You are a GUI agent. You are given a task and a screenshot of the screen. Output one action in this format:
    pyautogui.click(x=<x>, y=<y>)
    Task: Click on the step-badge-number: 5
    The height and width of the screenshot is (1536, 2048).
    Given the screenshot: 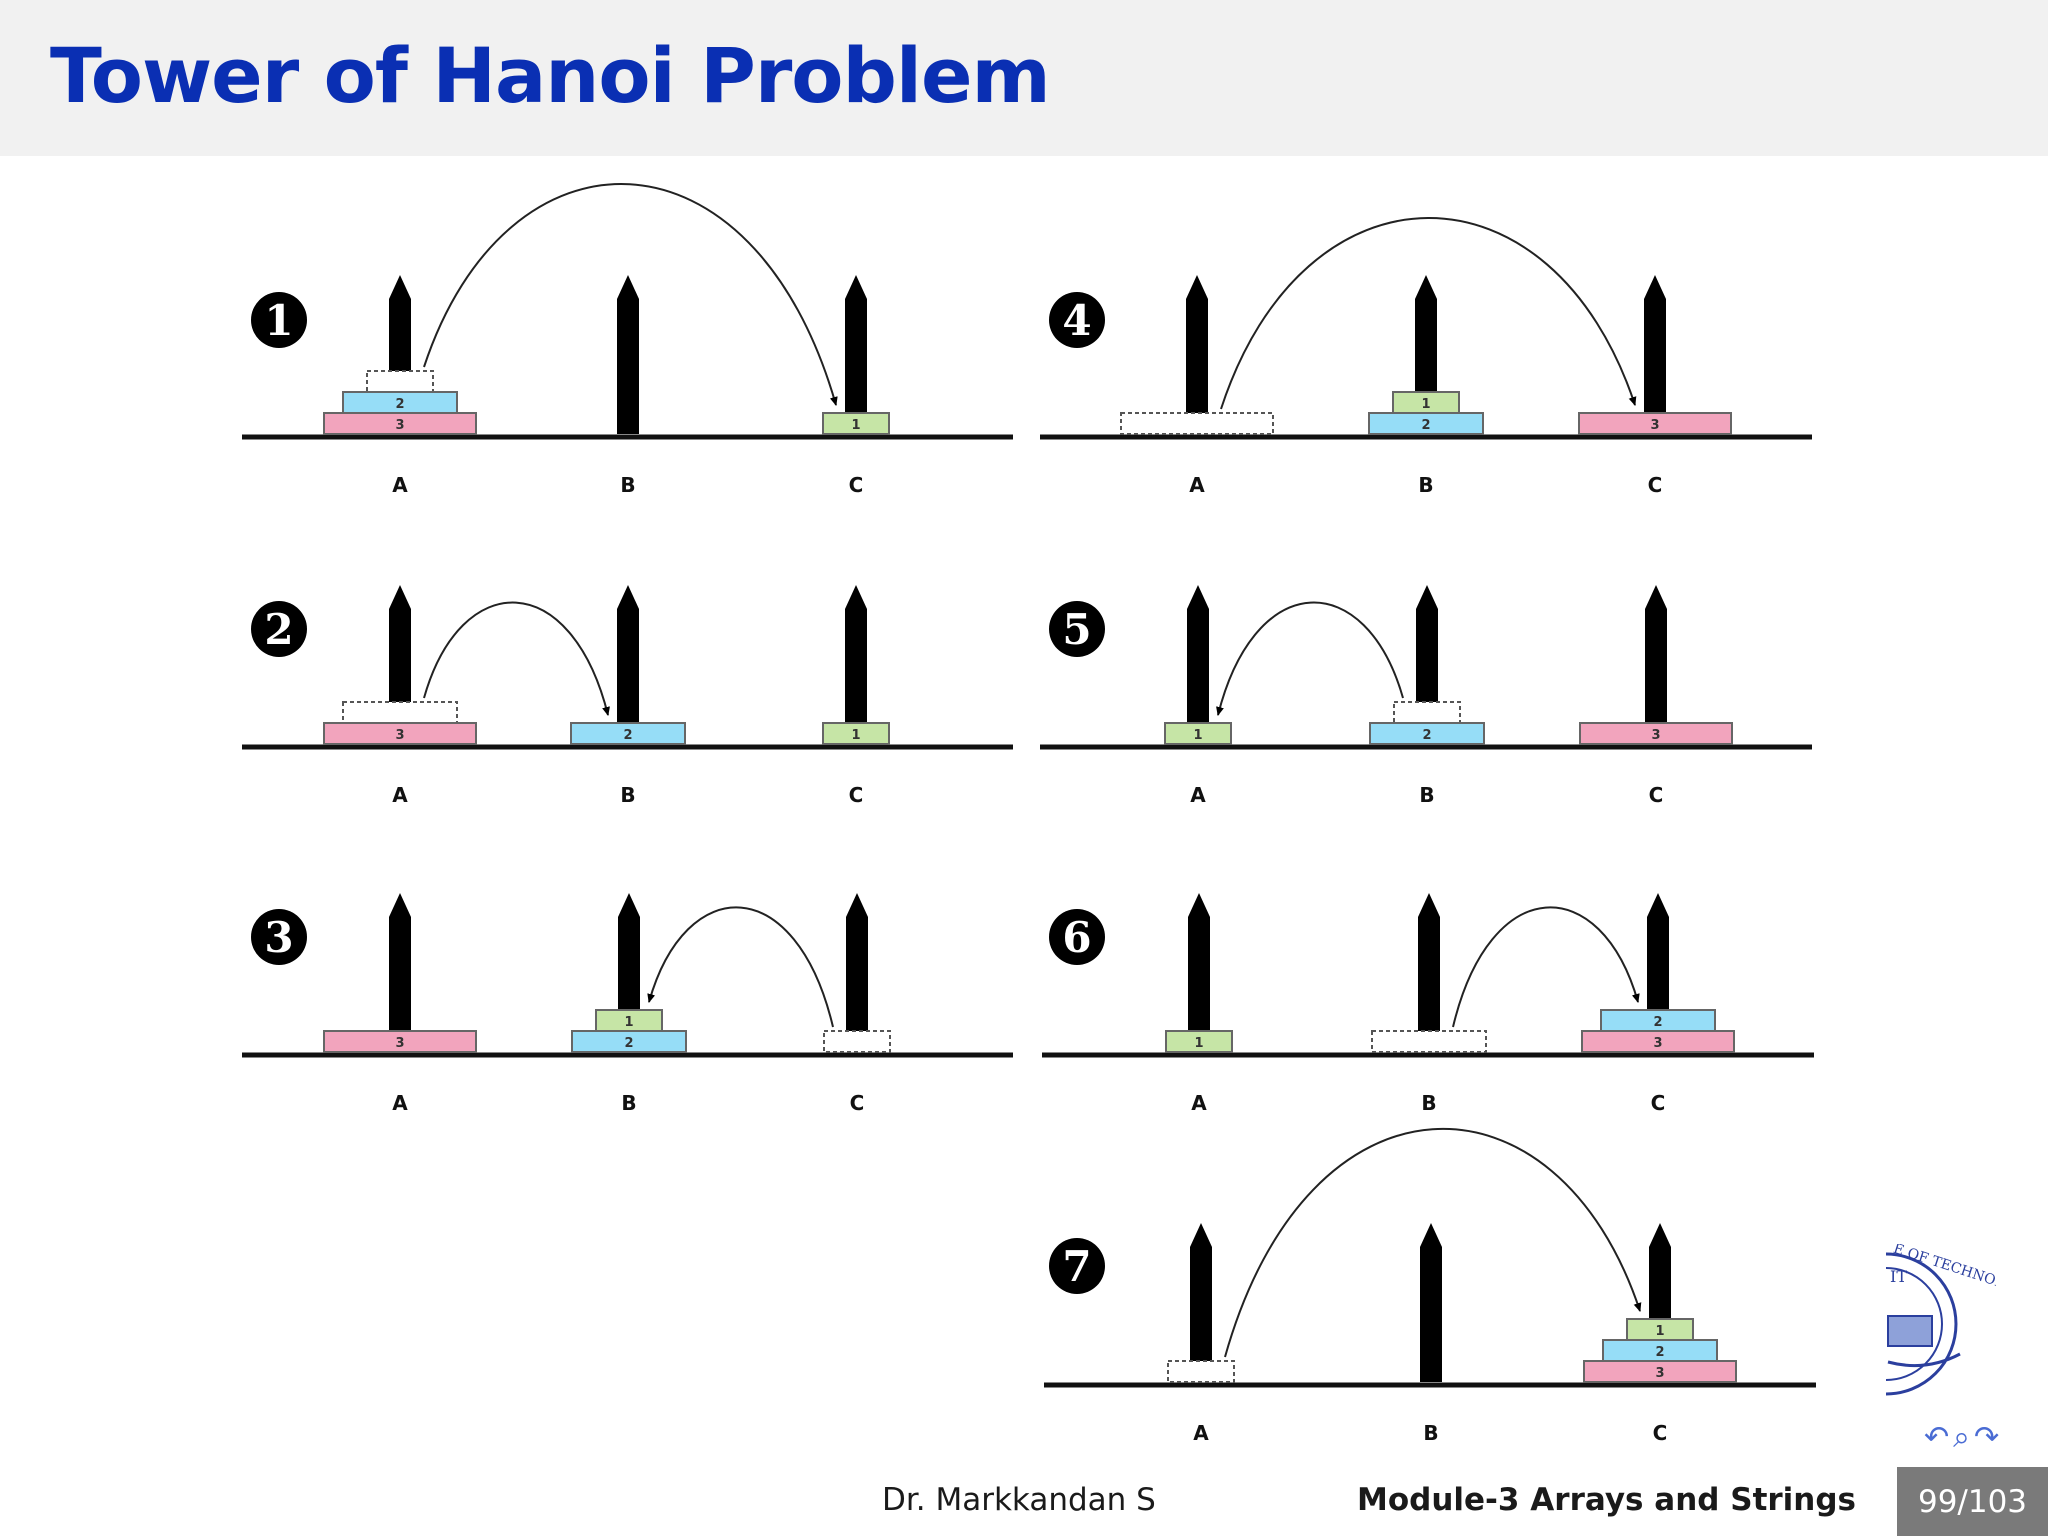 What is the action you would take?
    pyautogui.click(x=1076, y=629)
    